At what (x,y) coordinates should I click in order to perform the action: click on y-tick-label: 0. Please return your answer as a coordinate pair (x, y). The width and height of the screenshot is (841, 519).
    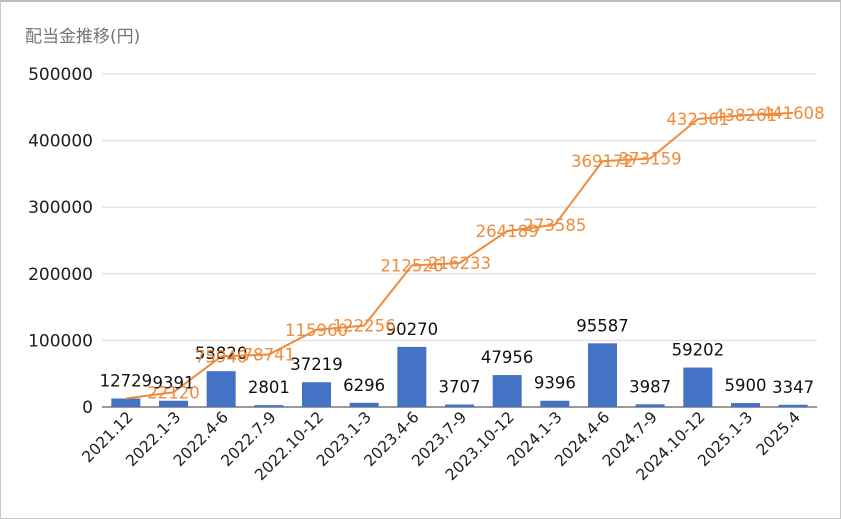
    Looking at the image, I should click on (87, 408).